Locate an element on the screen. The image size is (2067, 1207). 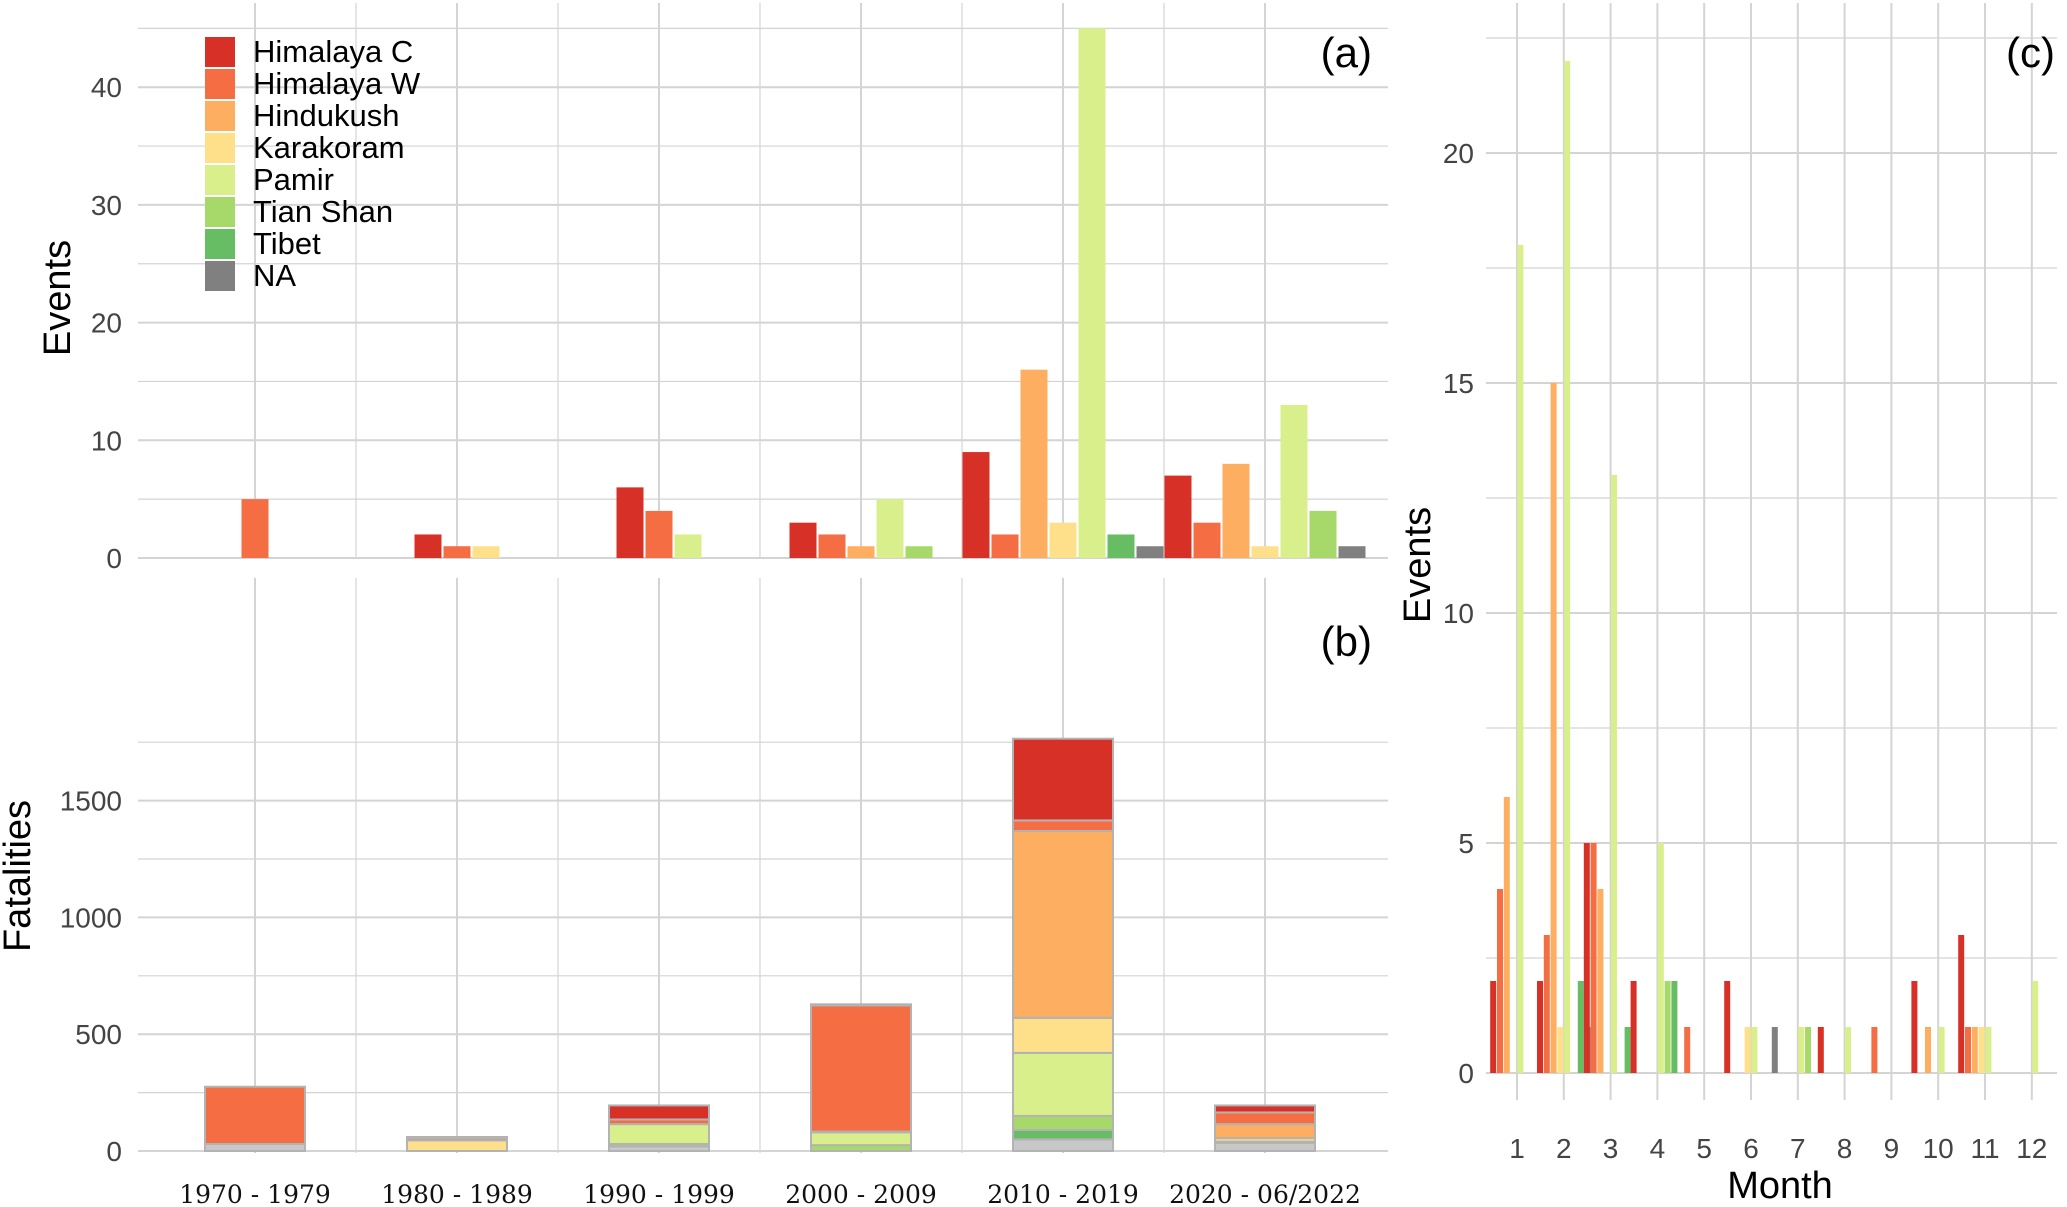
stack-pamir-1990-1999 is located at coordinates (659, 1134).